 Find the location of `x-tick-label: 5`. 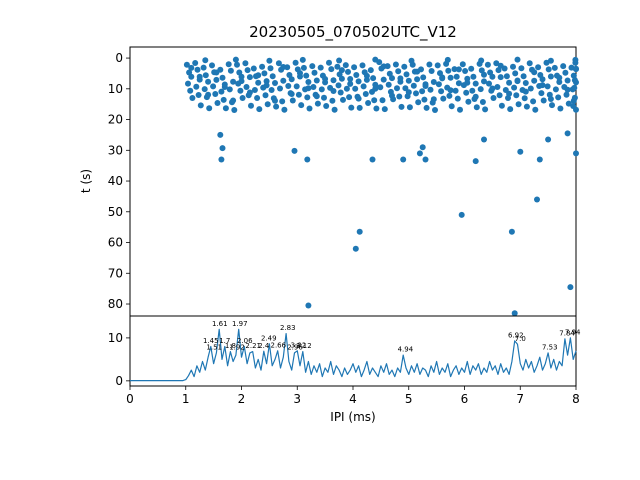

x-tick-label: 5 is located at coordinates (409, 399).